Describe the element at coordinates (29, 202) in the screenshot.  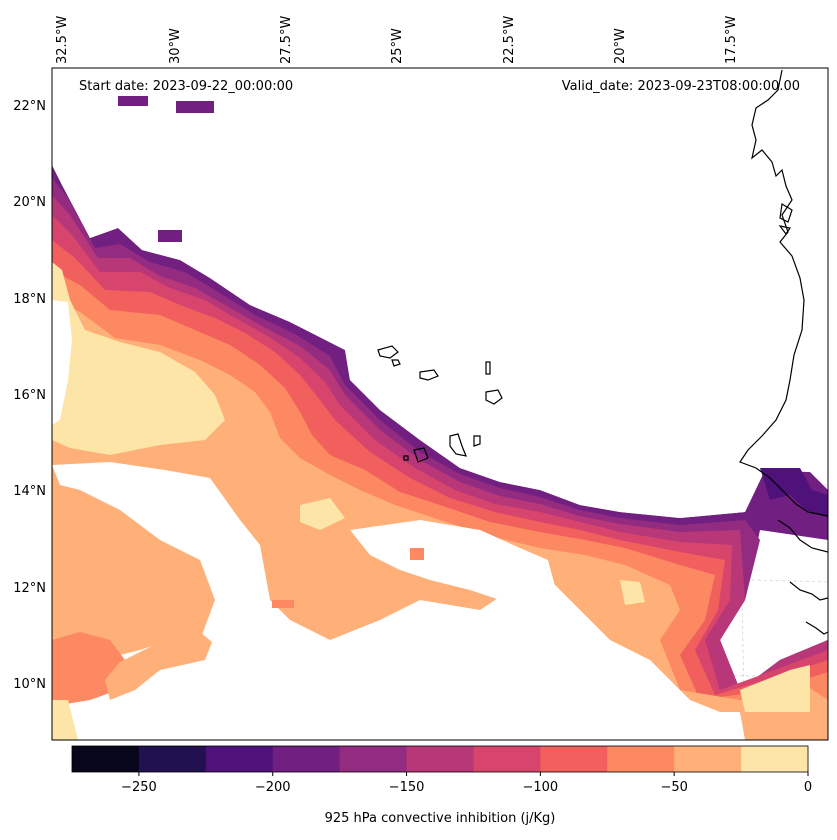
I see `lat-label: 20°N` at that location.